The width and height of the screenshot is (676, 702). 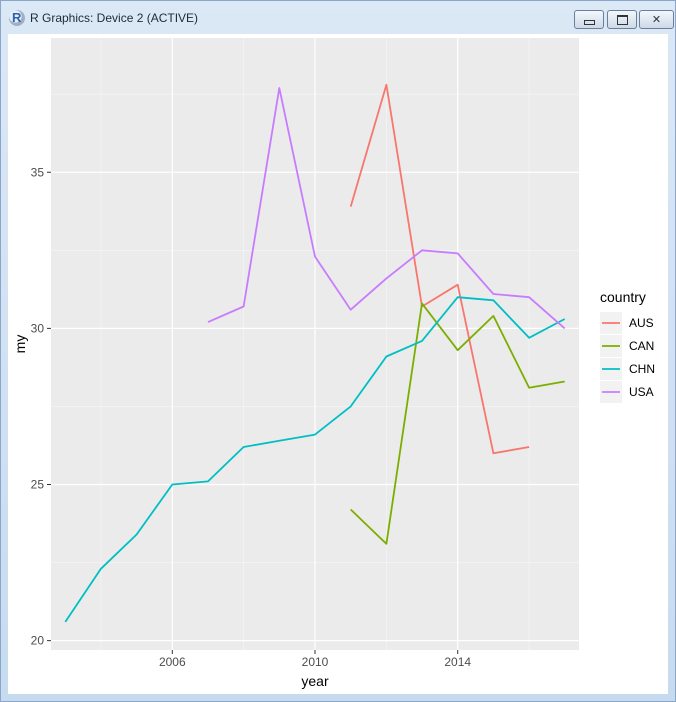 I want to click on maximize-icon, so click(x=622, y=19).